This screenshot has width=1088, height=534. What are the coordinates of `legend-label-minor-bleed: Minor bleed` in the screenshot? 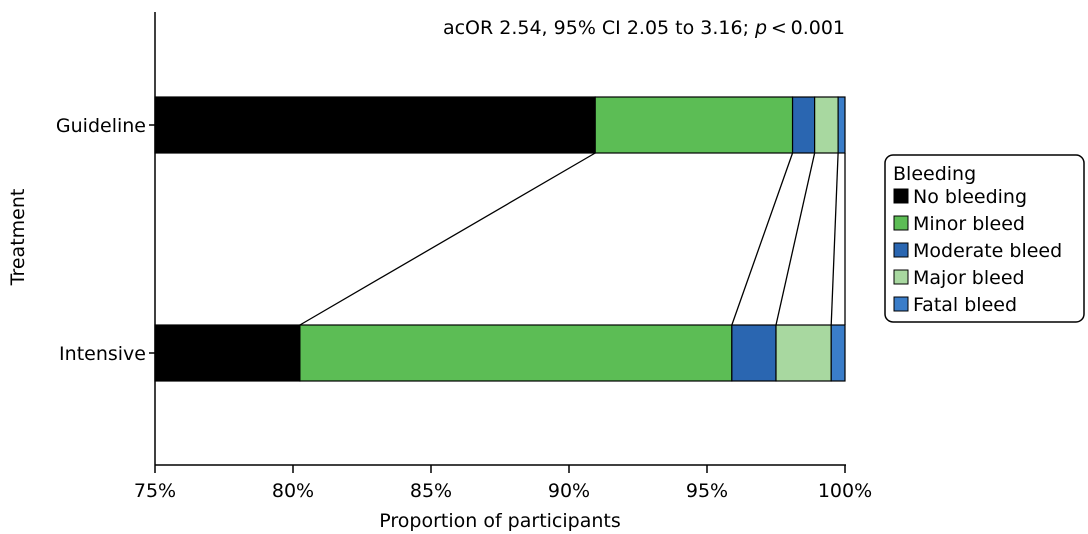 It's located at (969, 224).